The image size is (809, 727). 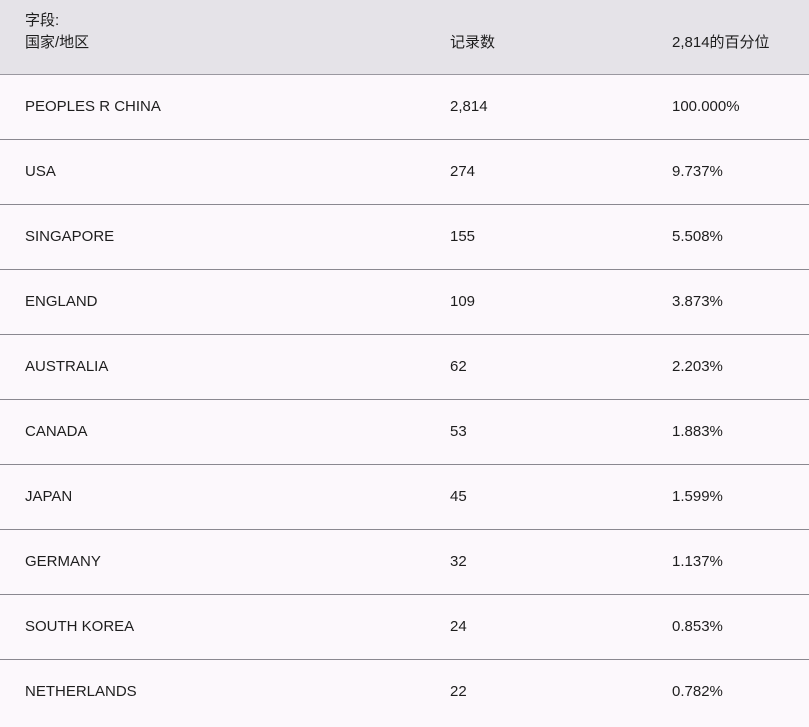 What do you see at coordinates (463, 171) in the screenshot?
I see `count-cell: 274` at bounding box center [463, 171].